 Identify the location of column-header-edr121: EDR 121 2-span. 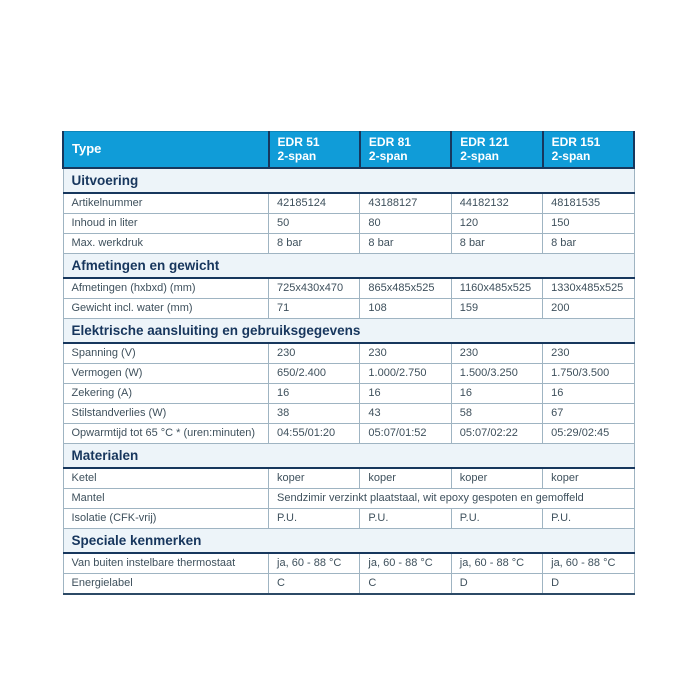
(497, 150).